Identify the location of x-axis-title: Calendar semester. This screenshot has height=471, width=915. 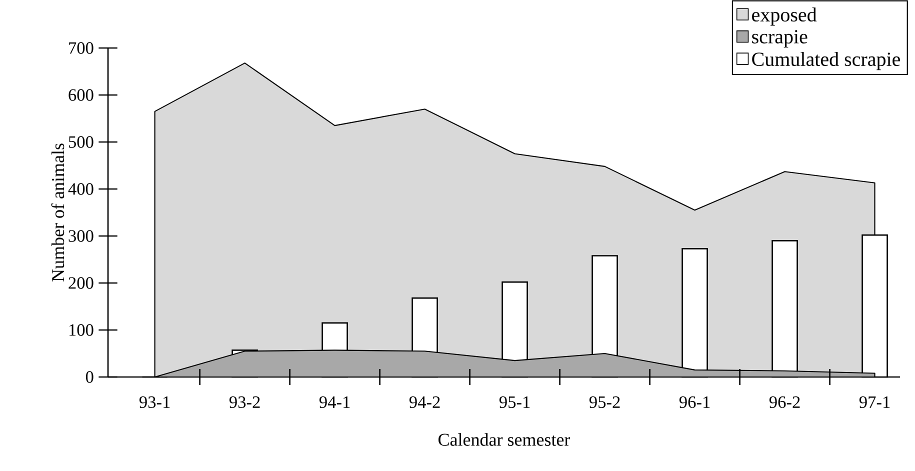
(504, 439).